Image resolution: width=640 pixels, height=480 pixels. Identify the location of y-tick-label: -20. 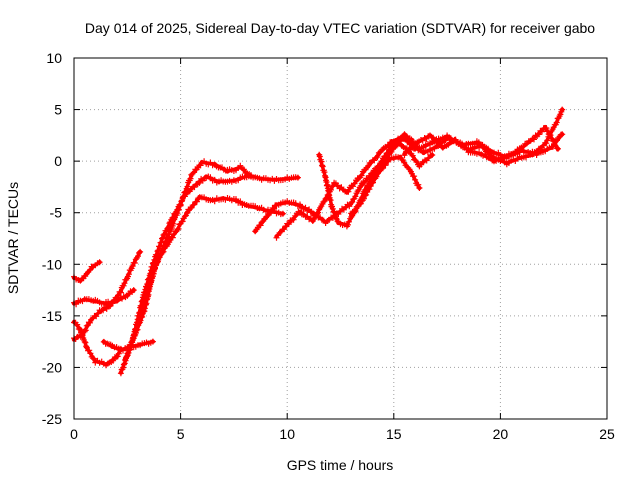
(52, 367).